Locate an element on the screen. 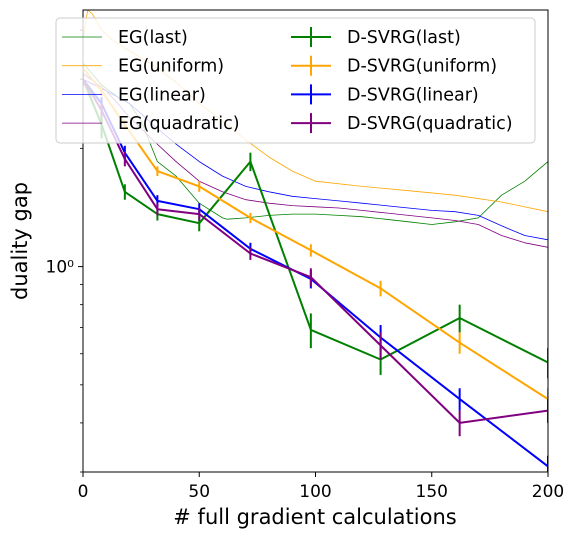  legend-item: D-SVRG(linear) is located at coordinates (385, 94).